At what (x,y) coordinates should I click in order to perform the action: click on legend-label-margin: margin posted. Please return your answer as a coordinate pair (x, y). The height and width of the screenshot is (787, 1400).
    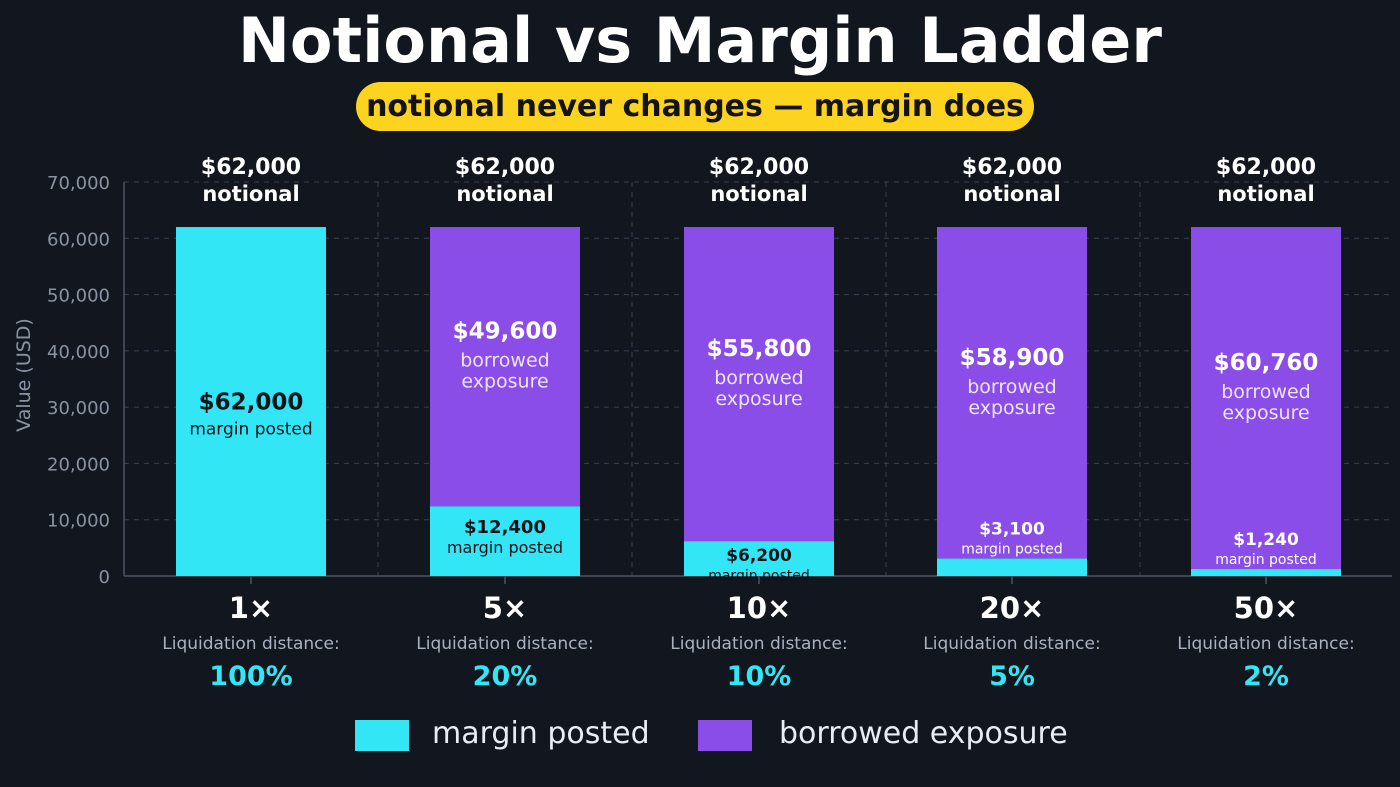
    Looking at the image, I should click on (541, 733).